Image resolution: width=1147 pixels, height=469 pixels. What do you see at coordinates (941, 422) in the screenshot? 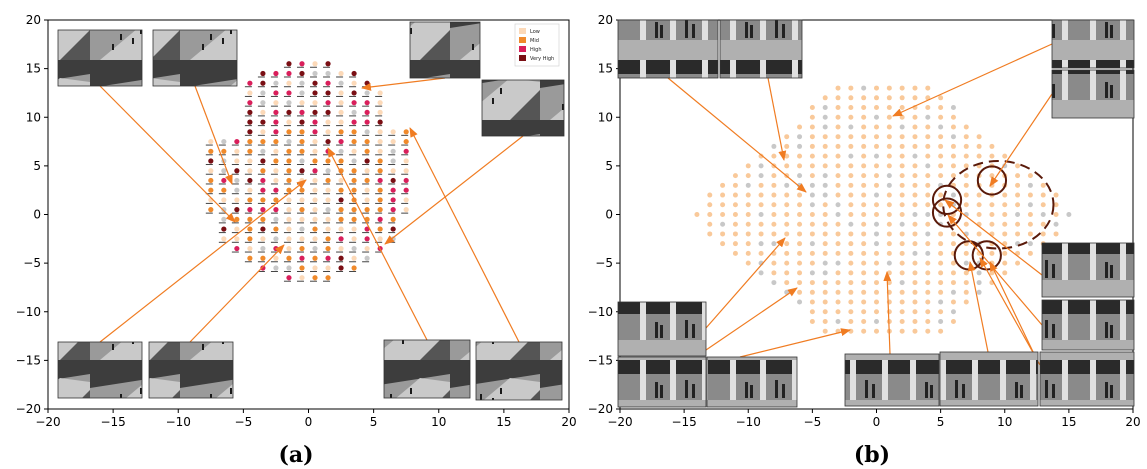
I see `x-tick-label: 5` at bounding box center [941, 422].